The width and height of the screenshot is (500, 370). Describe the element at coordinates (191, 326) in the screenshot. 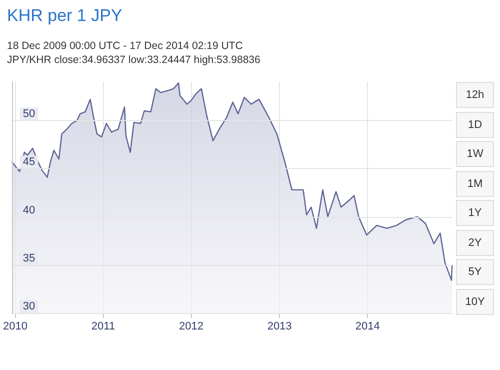

I see `x-tick-label: 2012` at that location.